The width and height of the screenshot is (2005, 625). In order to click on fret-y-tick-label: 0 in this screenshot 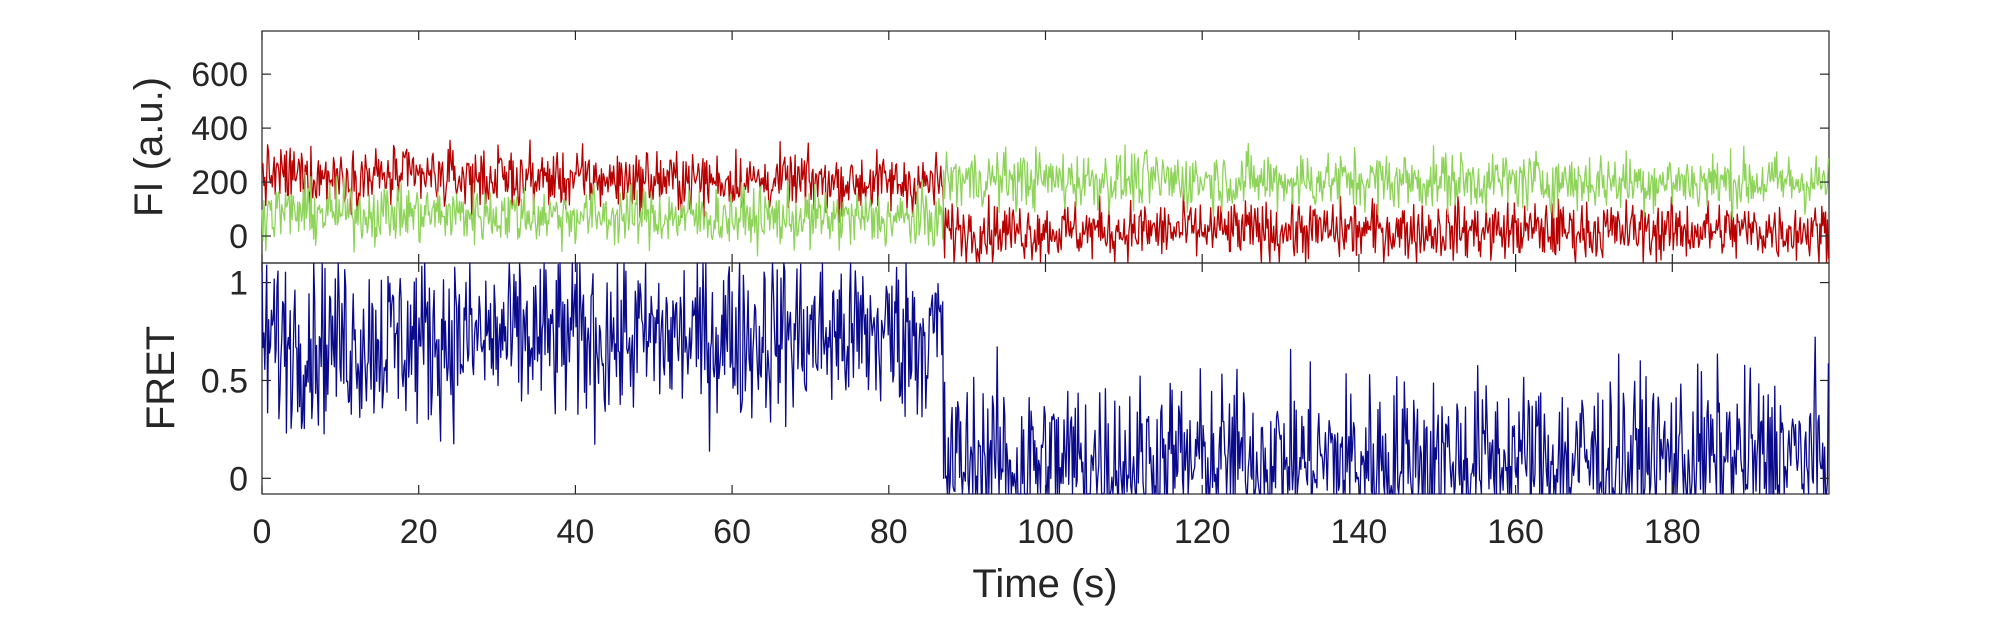, I will do `click(238, 479)`.